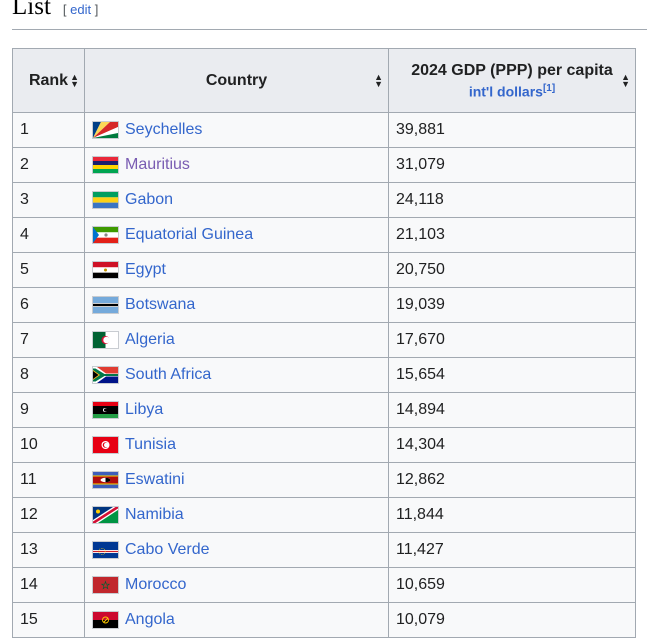 This screenshot has width=647, height=638. What do you see at coordinates (105, 270) in the screenshot?
I see `egypt-flag-icon` at bounding box center [105, 270].